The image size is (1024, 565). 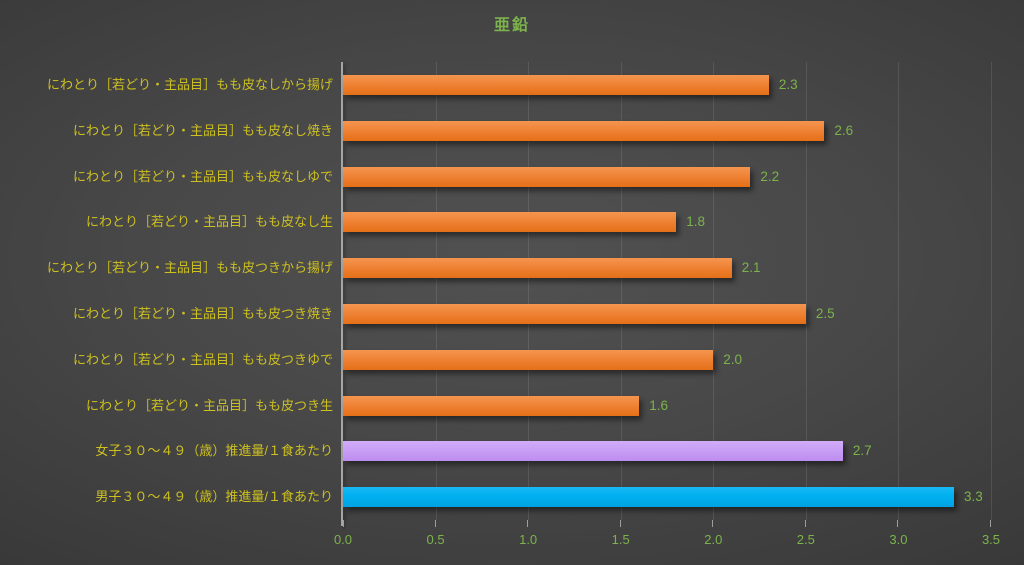 What do you see at coordinates (751, 268) in the screenshot?
I see `value-label: 2.1` at bounding box center [751, 268].